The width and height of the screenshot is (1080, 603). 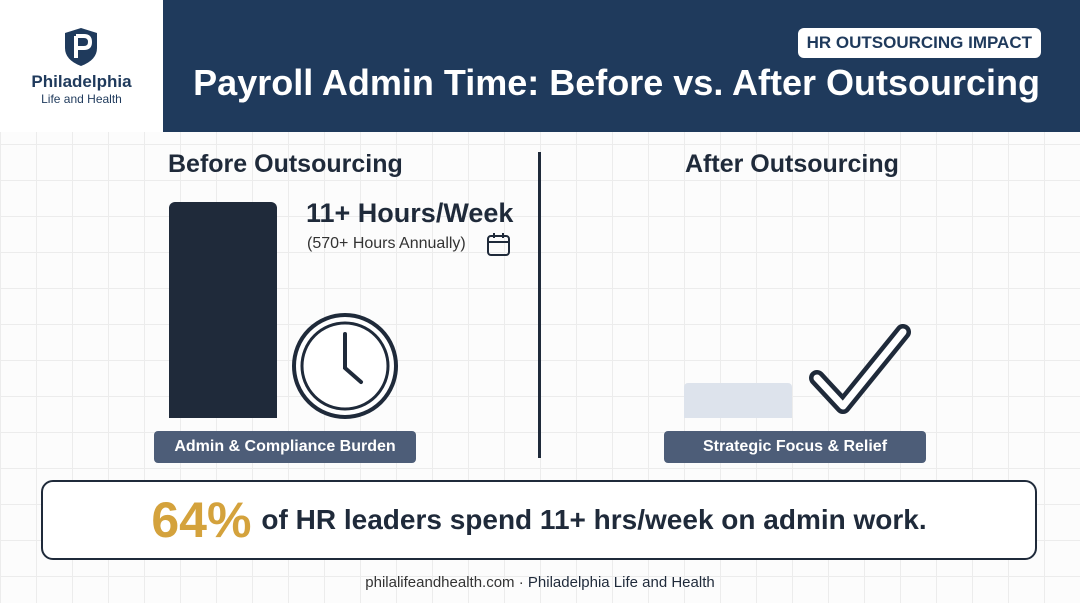 I want to click on callout-highlight: 64%, so click(x=201, y=520).